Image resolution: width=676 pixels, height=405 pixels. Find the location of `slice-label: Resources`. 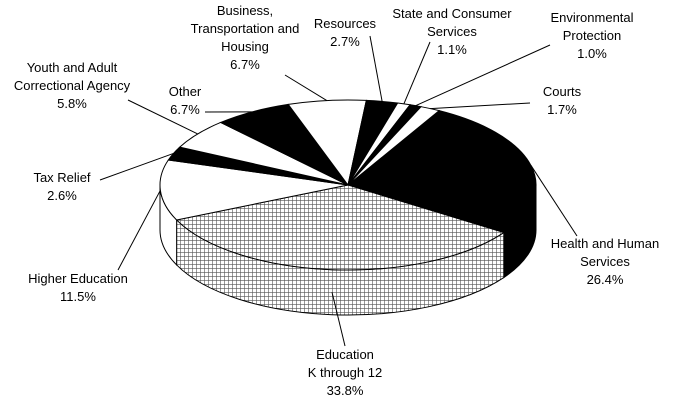

slice-label: Resources is located at coordinates (345, 23).